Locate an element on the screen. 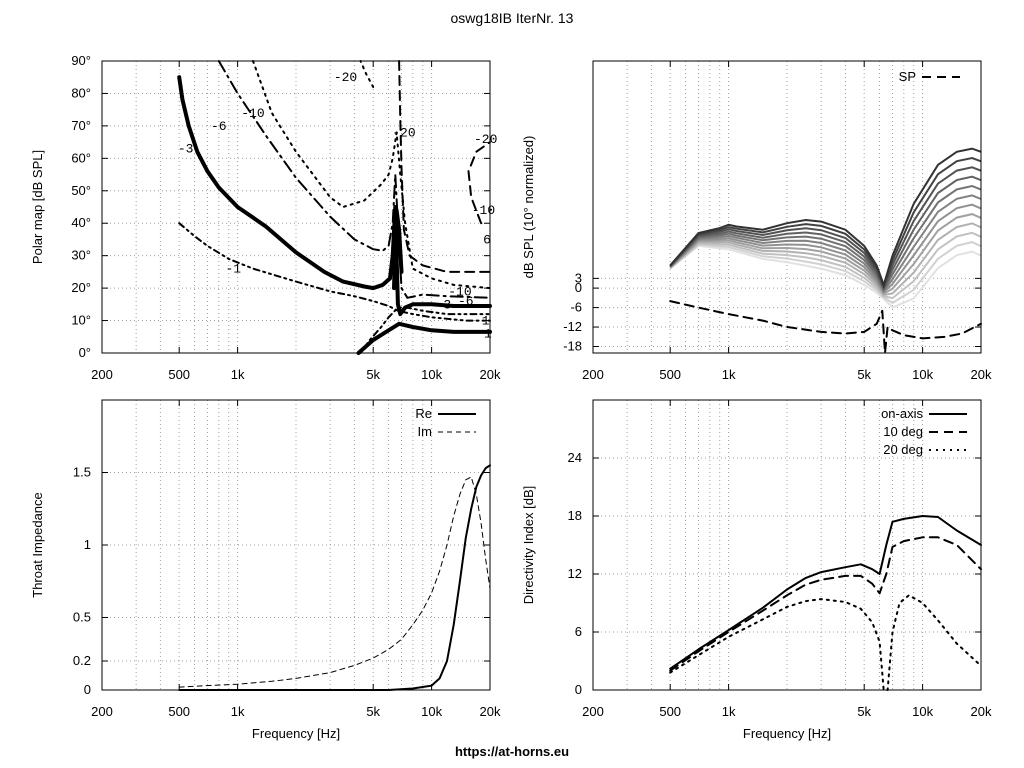 Image resolution: width=1024 pixels, height=768 pixels. legend-label: SP is located at coordinates (907, 76).